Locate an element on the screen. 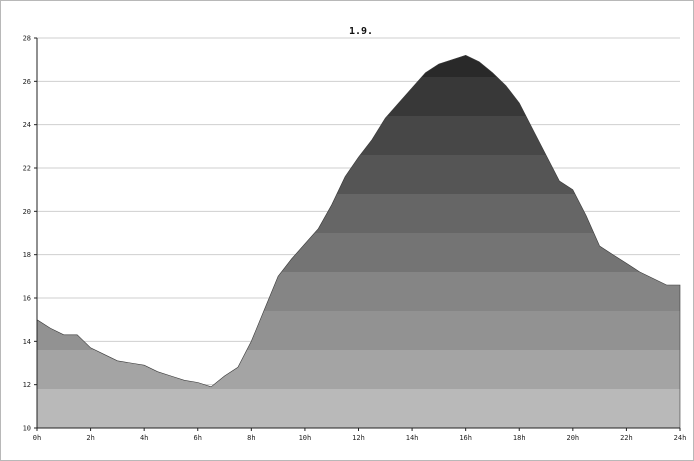  y-tick-label: 18 is located at coordinates (27, 255).